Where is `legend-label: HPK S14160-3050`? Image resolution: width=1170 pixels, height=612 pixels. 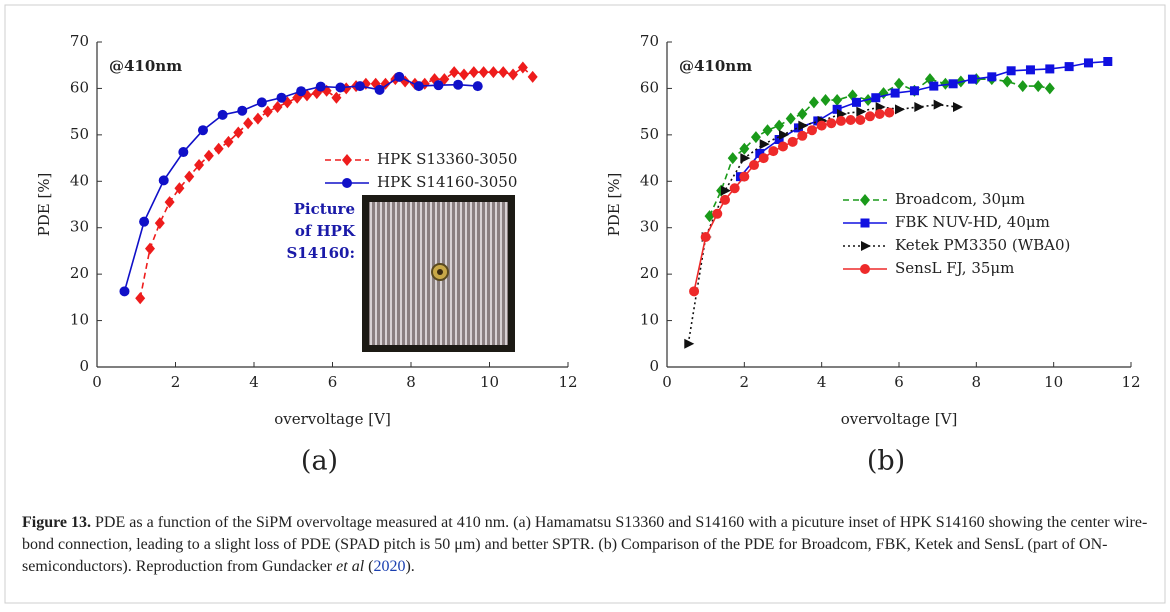
legend-label: HPK S14160-3050 is located at coordinates (447, 182).